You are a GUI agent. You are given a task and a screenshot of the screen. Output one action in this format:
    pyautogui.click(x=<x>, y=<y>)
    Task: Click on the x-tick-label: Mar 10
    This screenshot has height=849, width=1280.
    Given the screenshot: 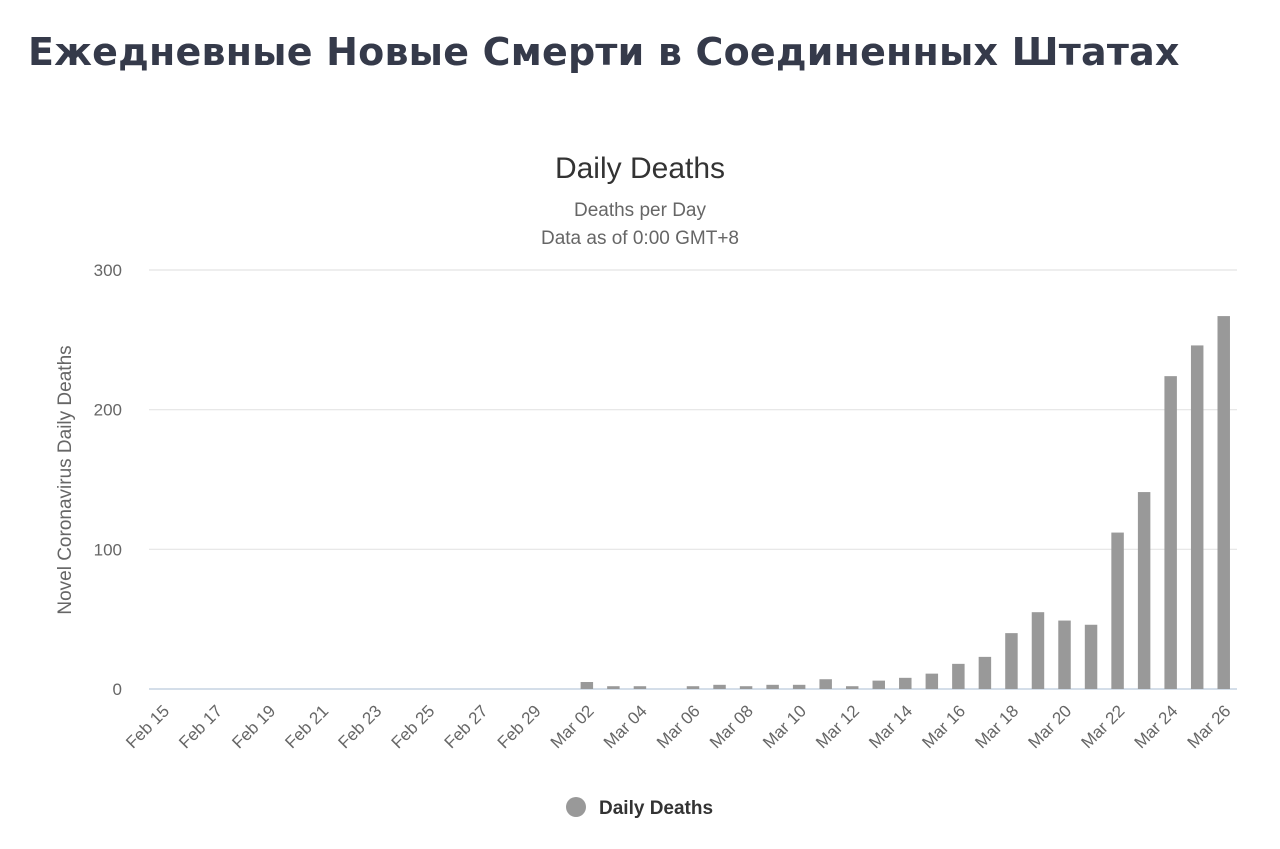 What is the action you would take?
    pyautogui.click(x=784, y=726)
    